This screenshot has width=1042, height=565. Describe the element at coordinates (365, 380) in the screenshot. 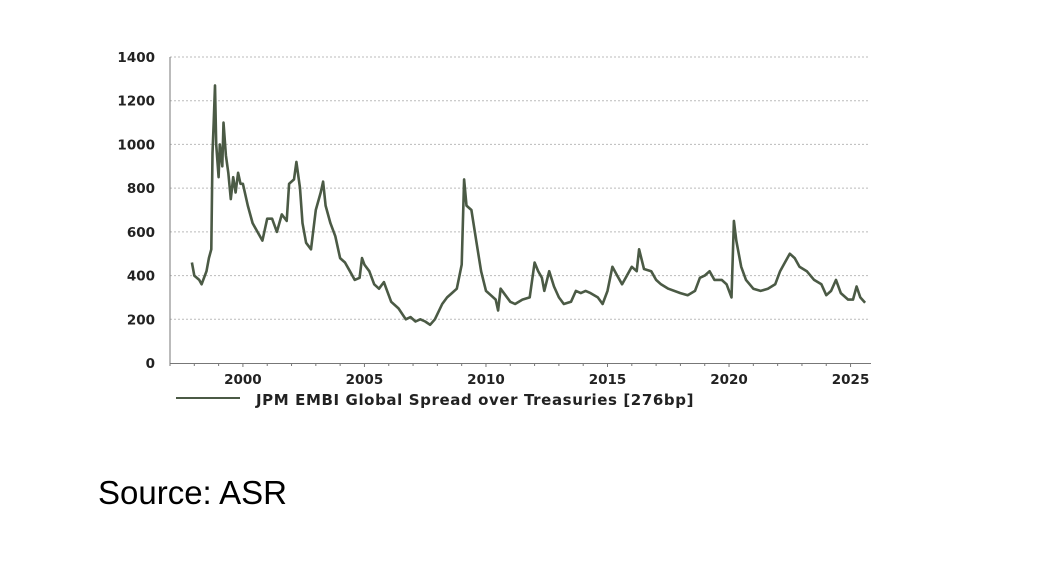

I see `x-tick-label: 2005` at that location.